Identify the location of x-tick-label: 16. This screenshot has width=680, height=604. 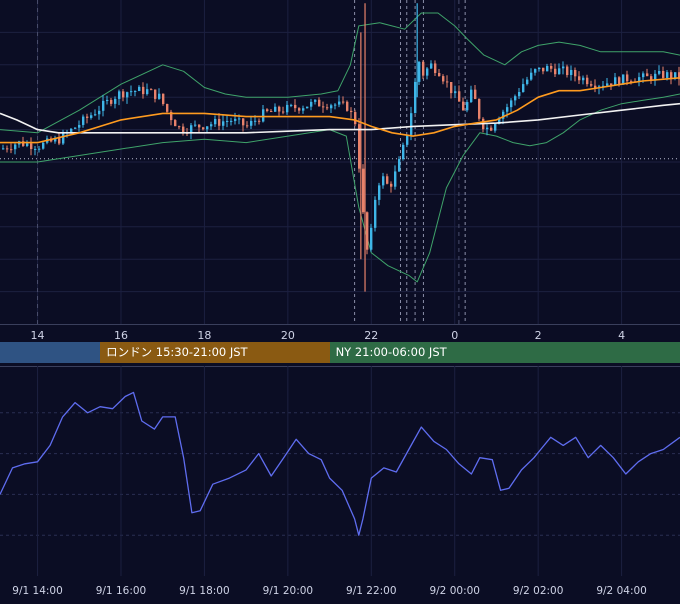
(121, 335).